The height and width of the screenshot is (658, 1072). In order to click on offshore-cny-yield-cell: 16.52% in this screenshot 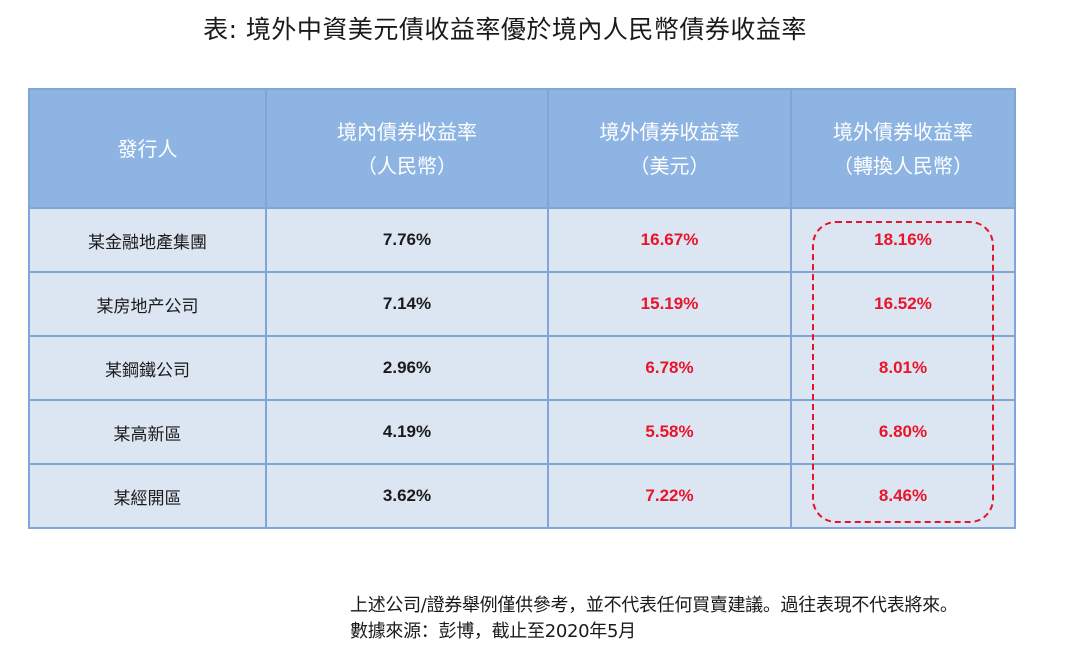, I will do `click(903, 304)`.